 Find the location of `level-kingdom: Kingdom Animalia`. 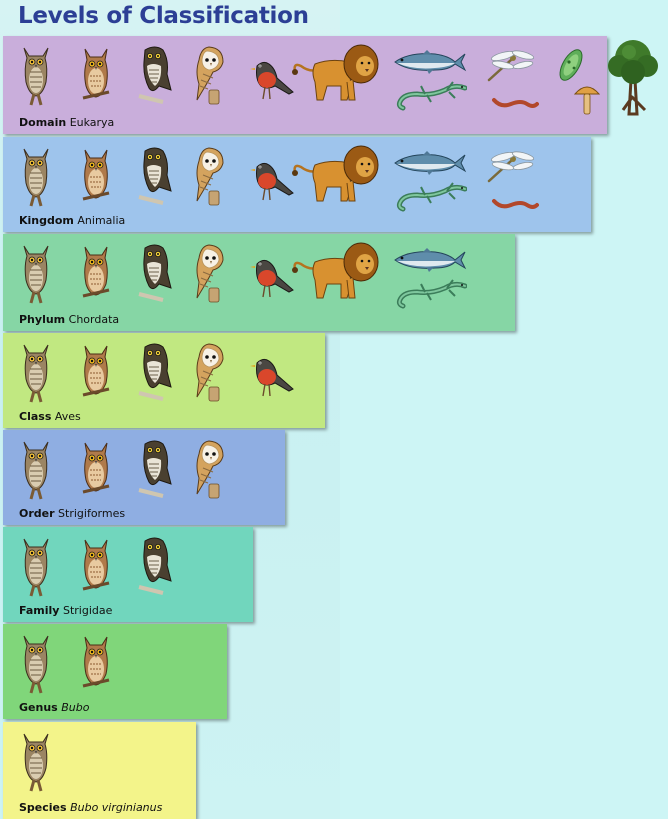

level-kingdom: Kingdom Animalia is located at coordinates (297, 184).